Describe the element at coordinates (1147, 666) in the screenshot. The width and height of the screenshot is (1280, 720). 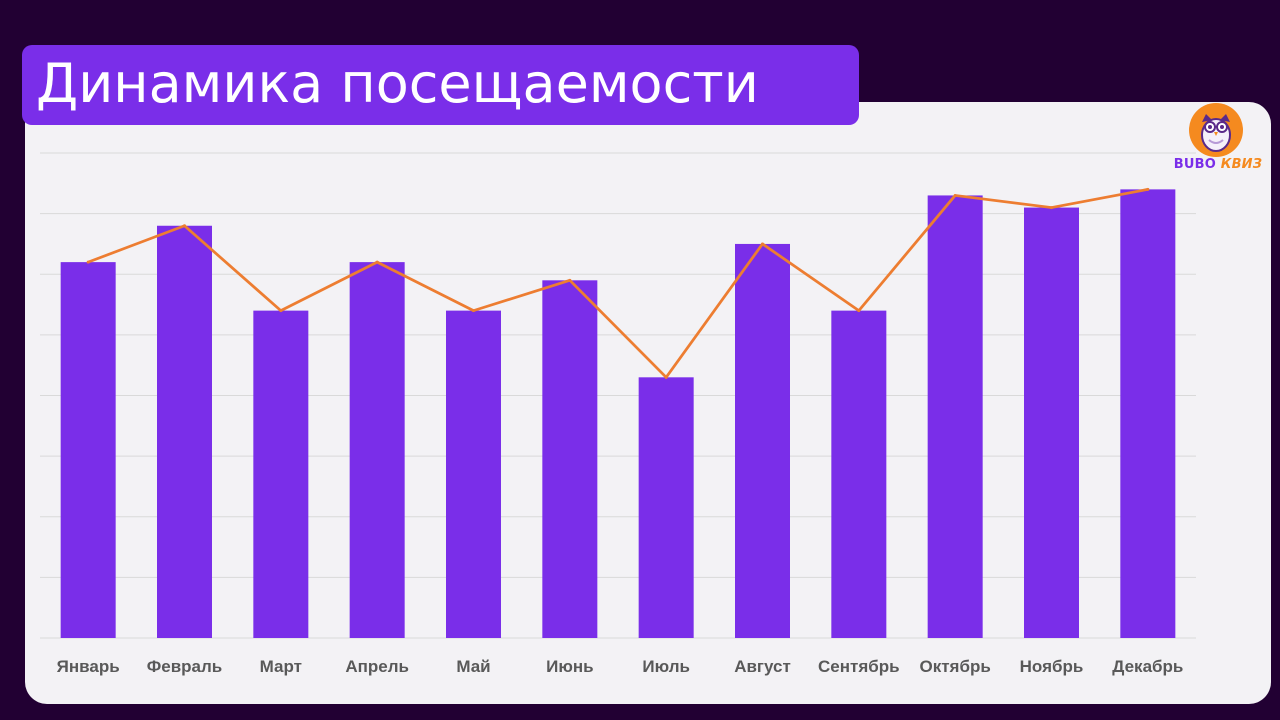
I see `x-tick-label: Декабрь` at that location.